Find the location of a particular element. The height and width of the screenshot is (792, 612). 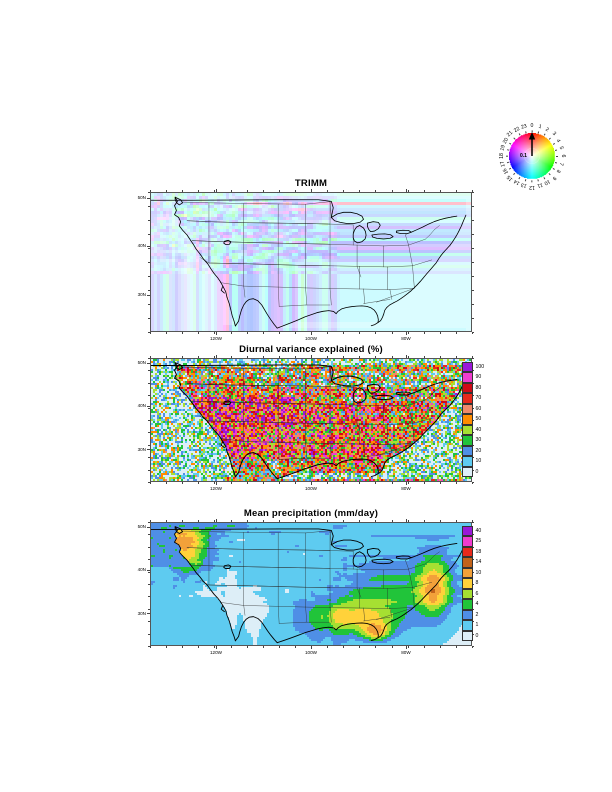

colorbar-diurnal-variance is located at coordinates (467, 419).